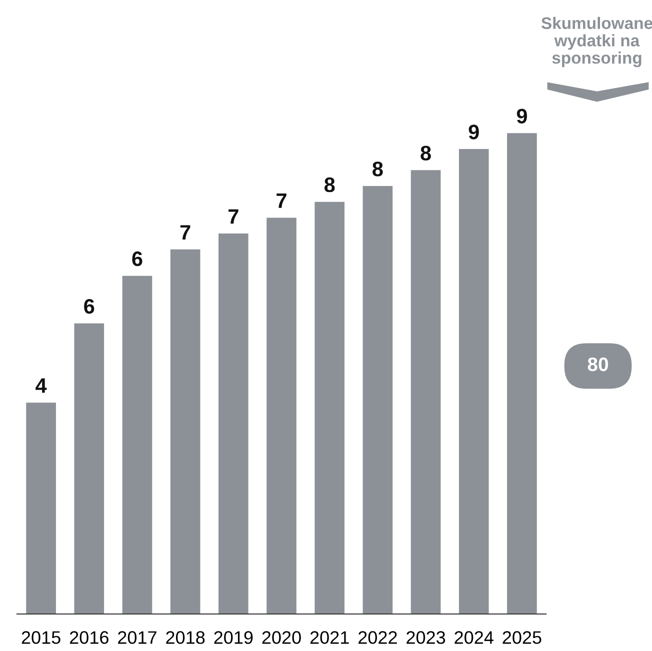 The image size is (652, 651). What do you see at coordinates (233, 637) in the screenshot?
I see `x-tick-label: 2019` at bounding box center [233, 637].